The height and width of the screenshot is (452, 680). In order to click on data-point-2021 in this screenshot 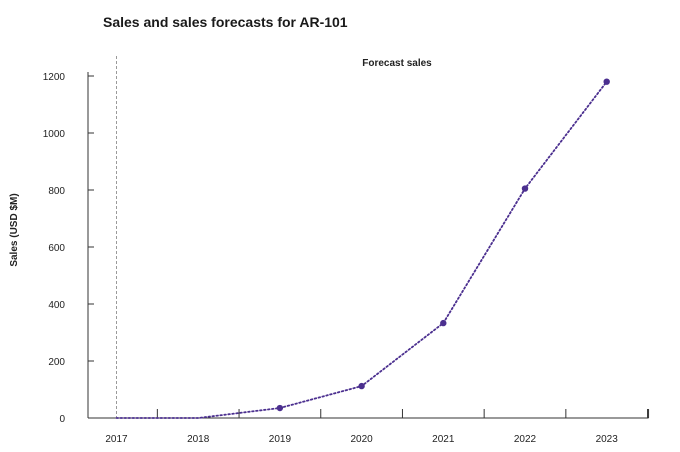, I will do `click(443, 323)`.